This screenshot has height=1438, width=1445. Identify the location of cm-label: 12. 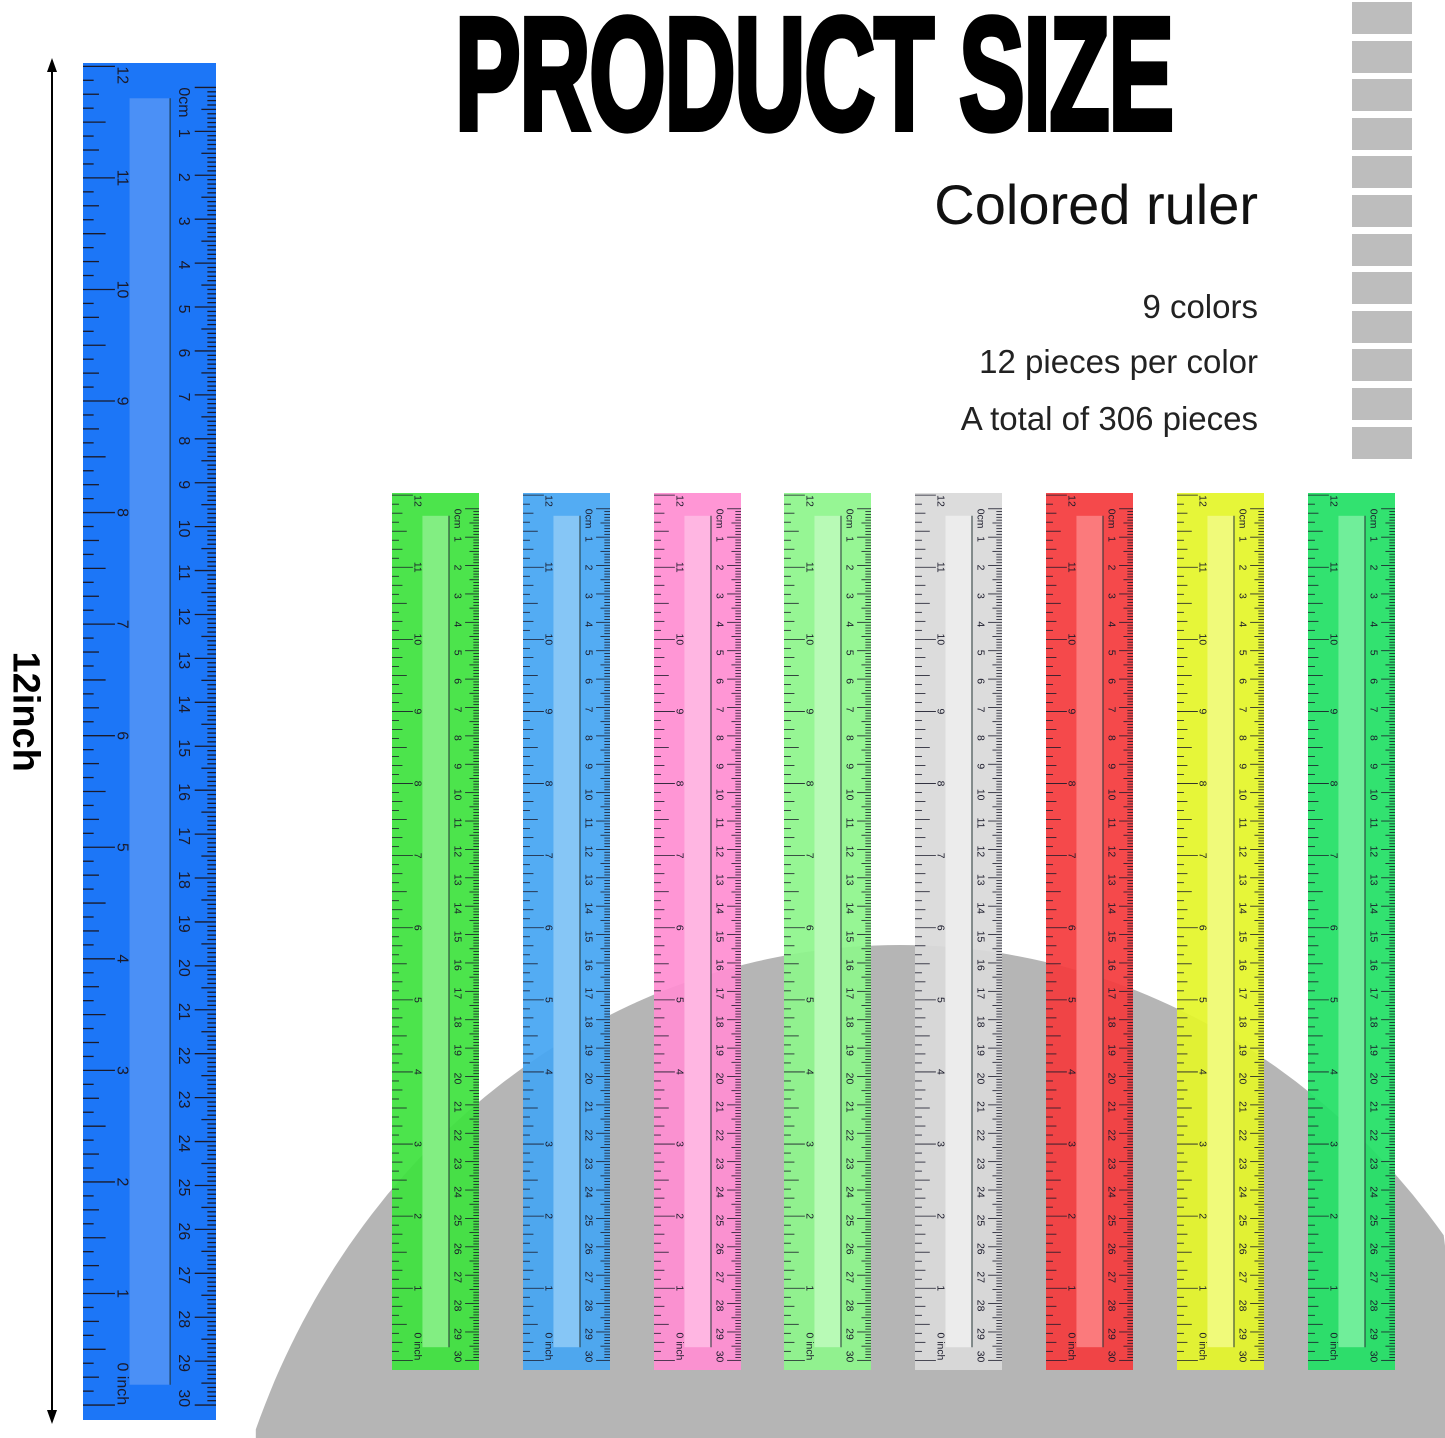
(457, 852).